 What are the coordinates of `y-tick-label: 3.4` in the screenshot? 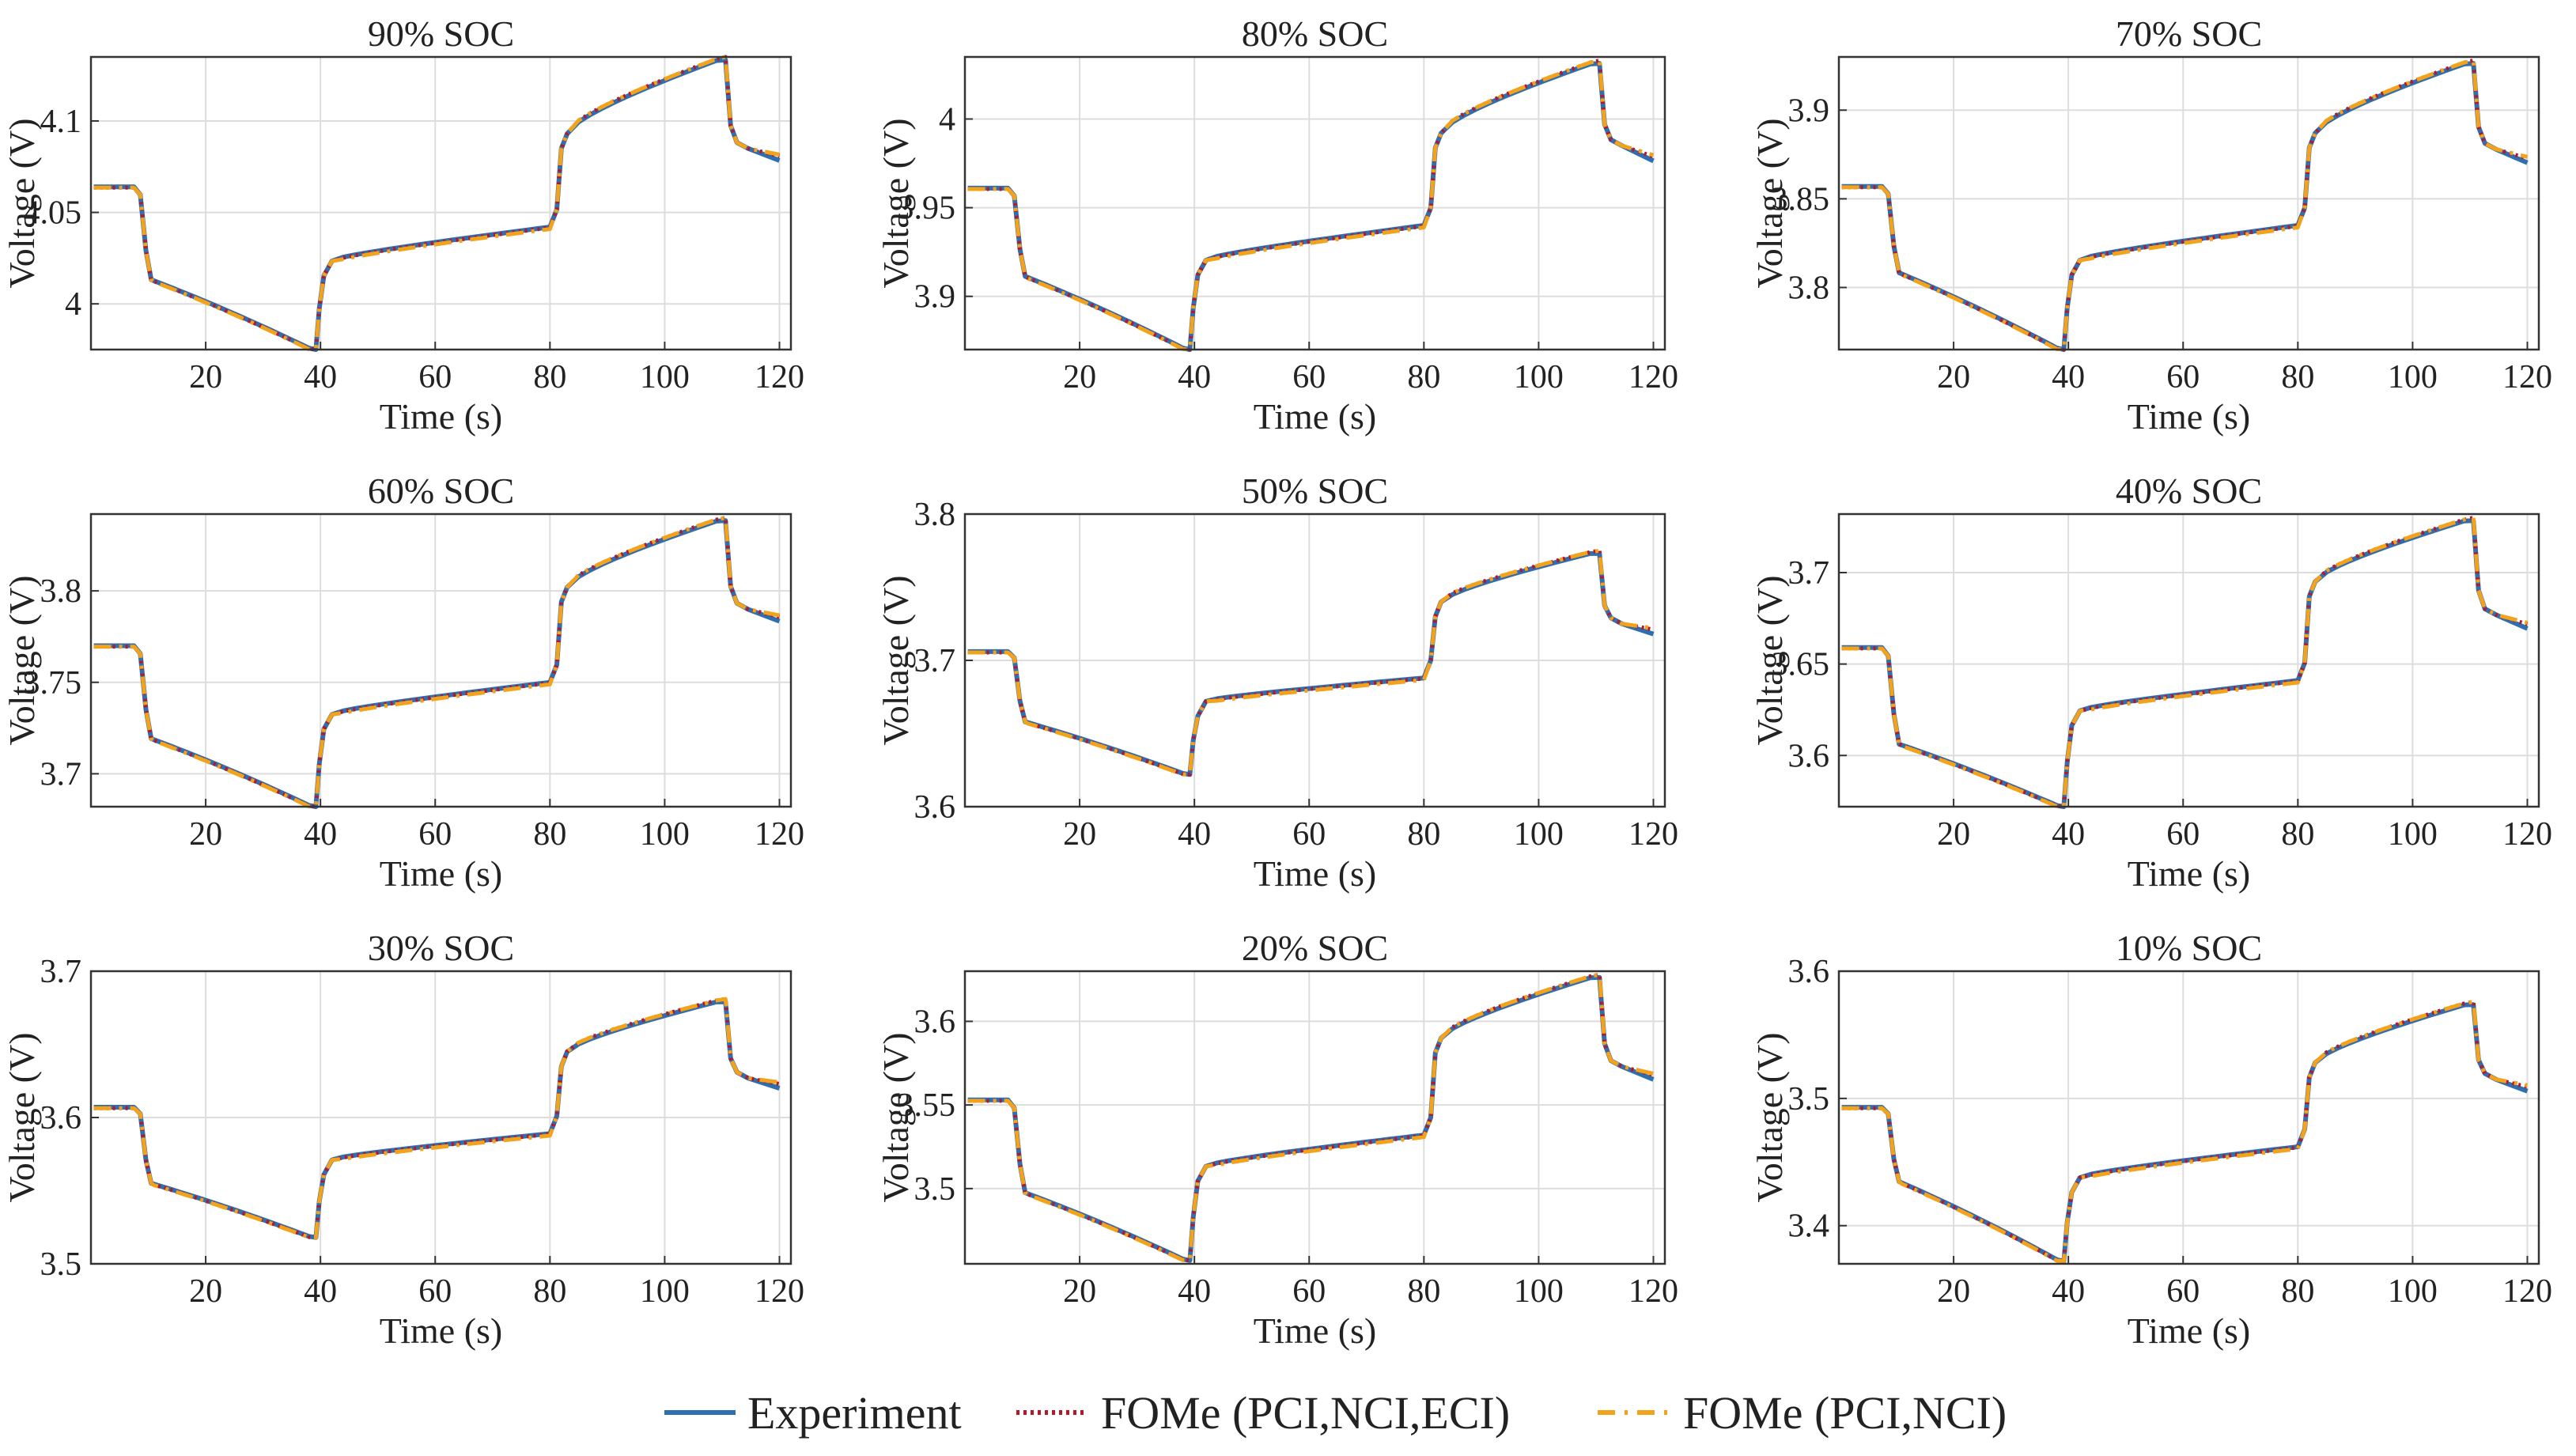 It's located at (1809, 1226).